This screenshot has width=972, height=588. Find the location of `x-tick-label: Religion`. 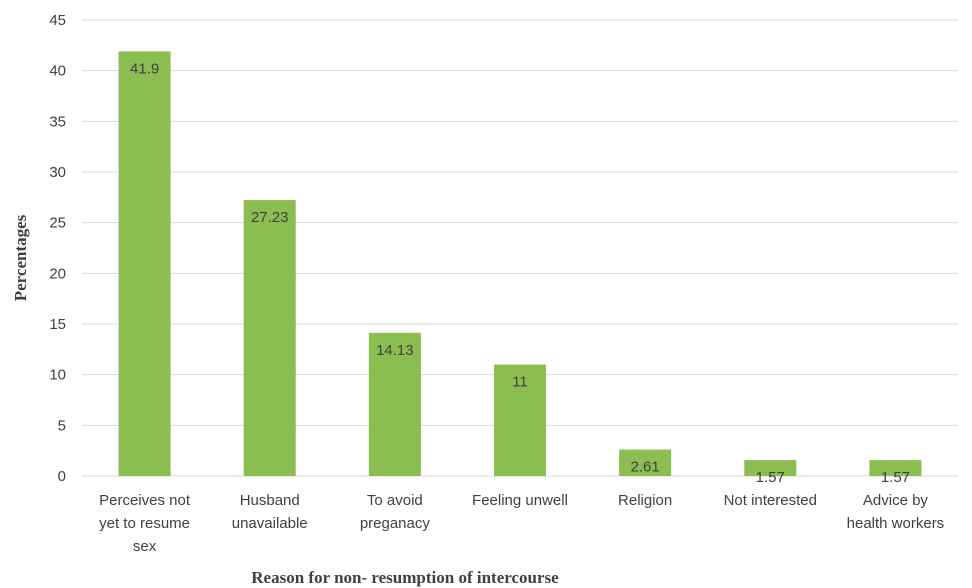

x-tick-label: Religion is located at coordinates (645, 500).